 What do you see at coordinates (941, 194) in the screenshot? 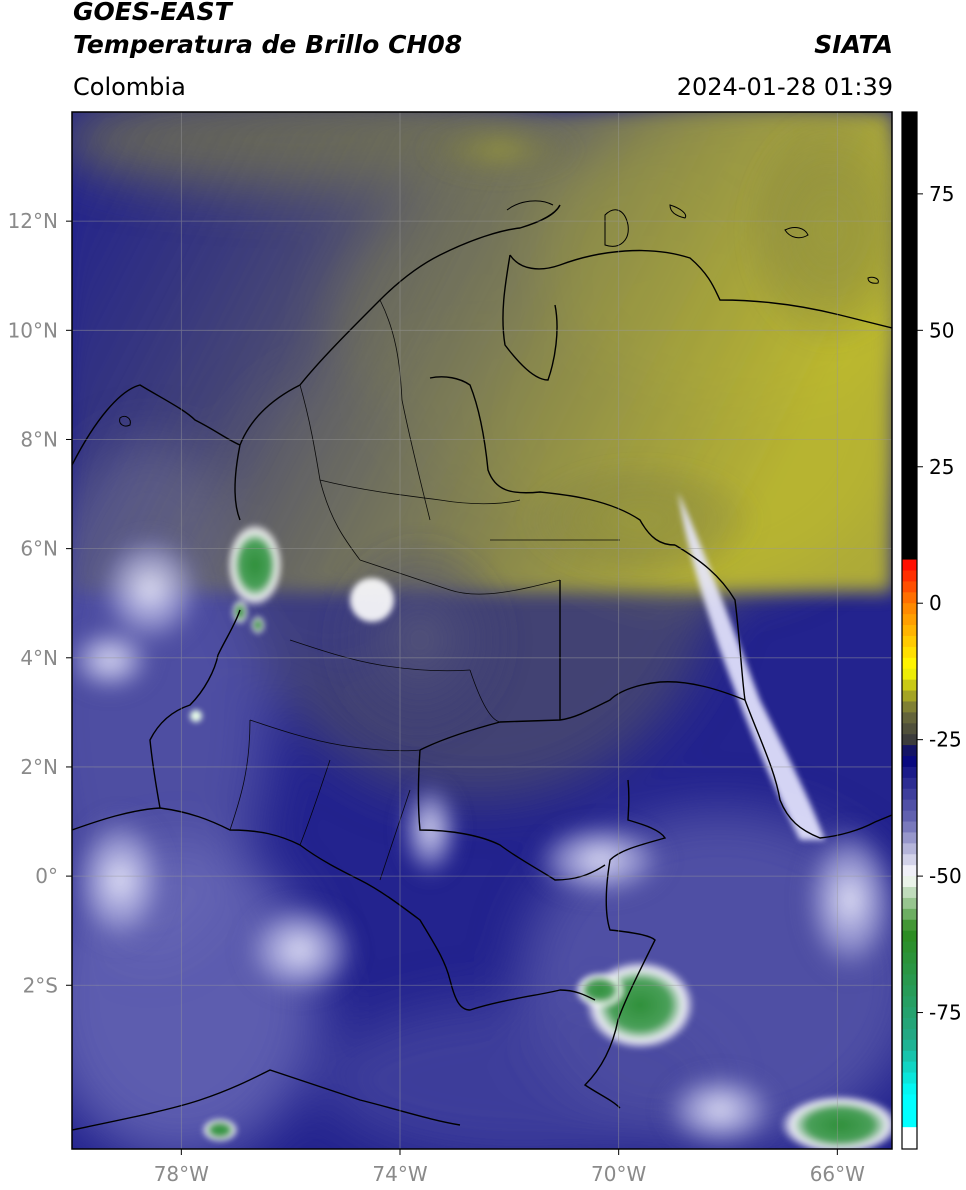
I see `colorbar-tick-label: 75` at bounding box center [941, 194].